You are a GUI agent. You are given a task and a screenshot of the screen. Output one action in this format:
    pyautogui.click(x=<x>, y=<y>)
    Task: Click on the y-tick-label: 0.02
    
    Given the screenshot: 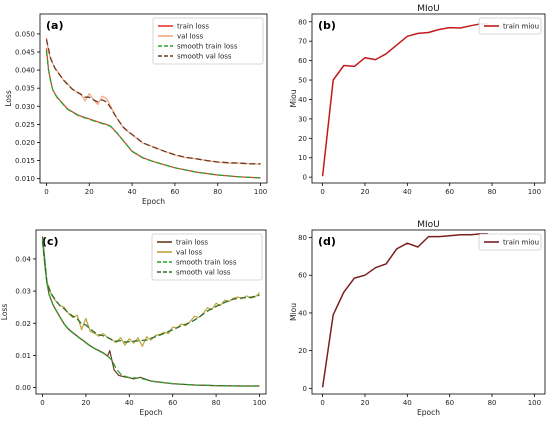 What is the action you would take?
    pyautogui.click(x=23, y=324)
    